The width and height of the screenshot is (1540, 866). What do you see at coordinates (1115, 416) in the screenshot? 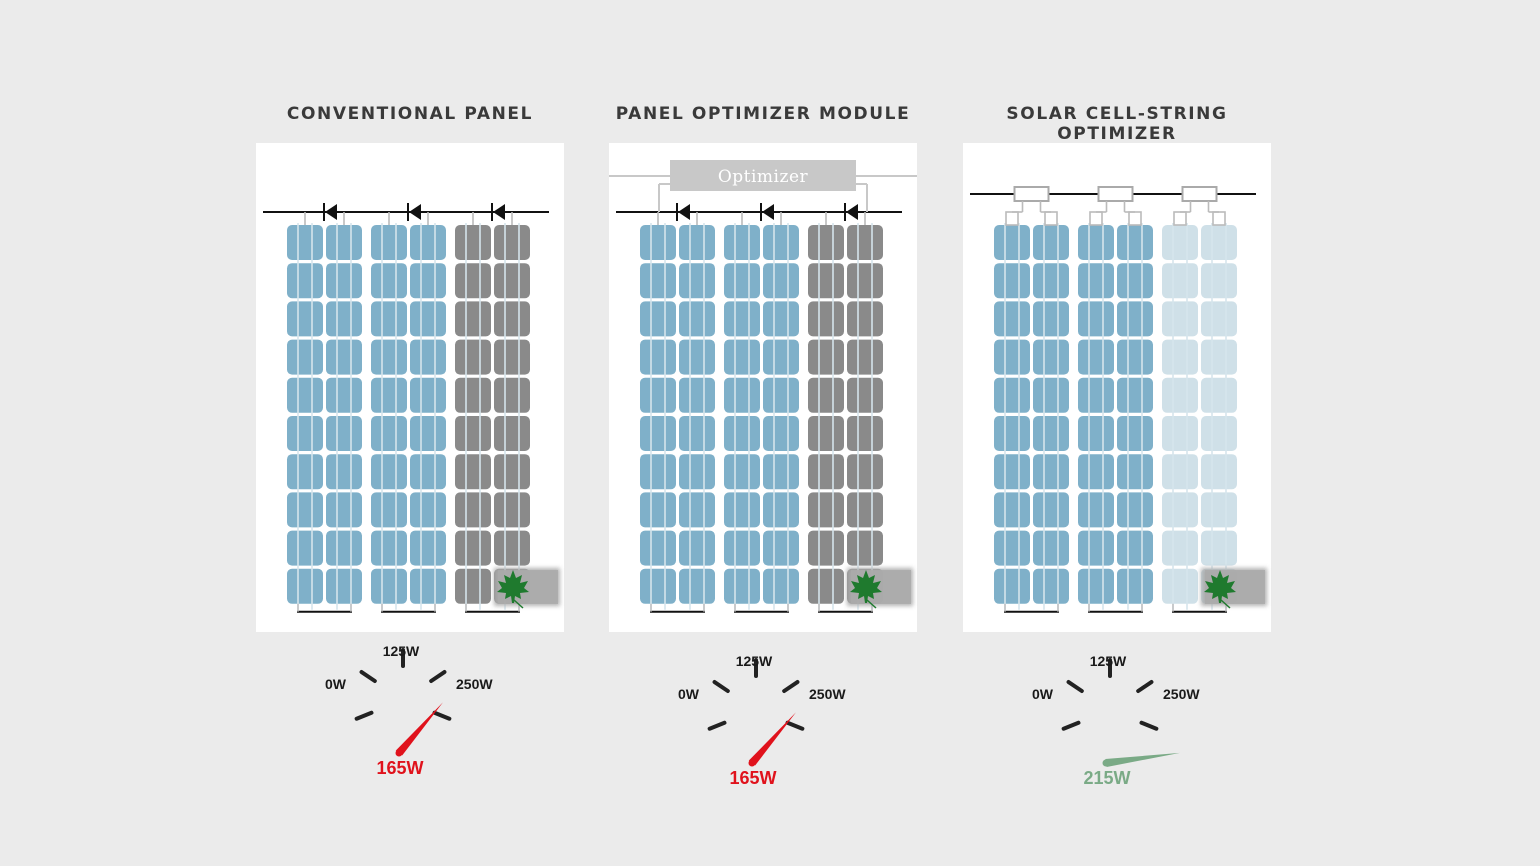
I see `string-wires` at bounding box center [1115, 416].